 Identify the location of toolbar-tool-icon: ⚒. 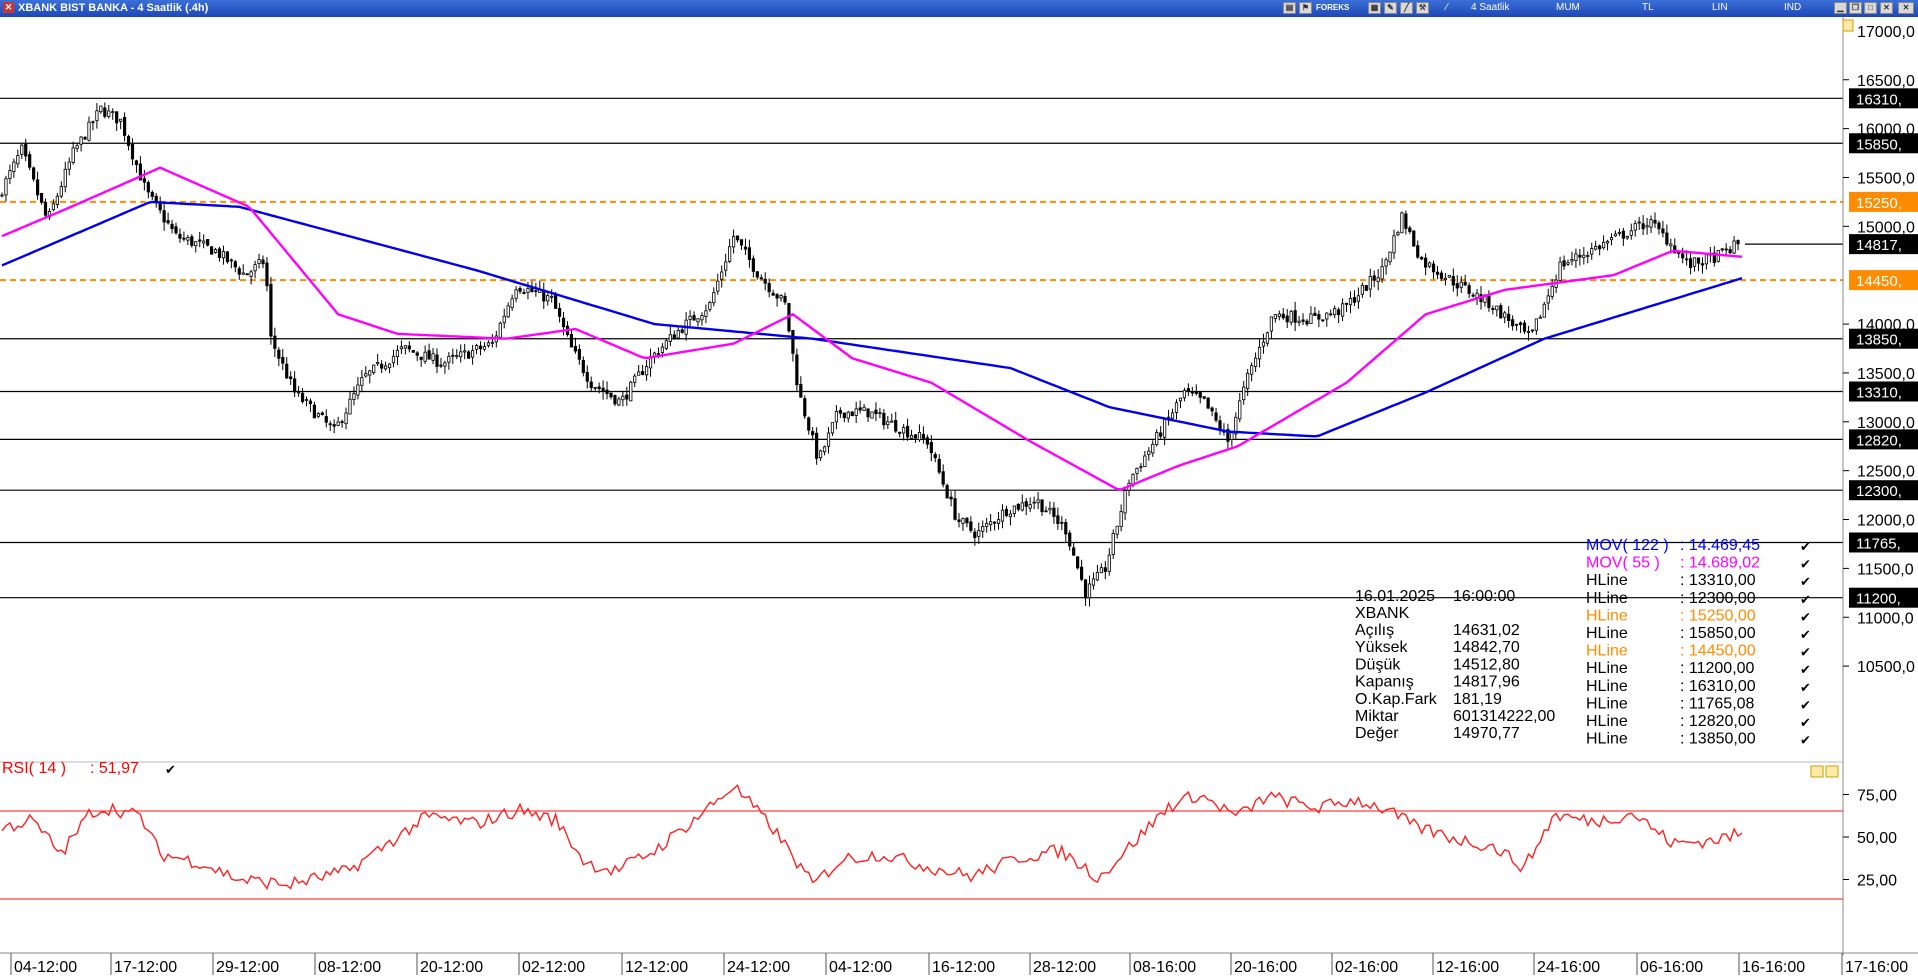
(1422, 8).